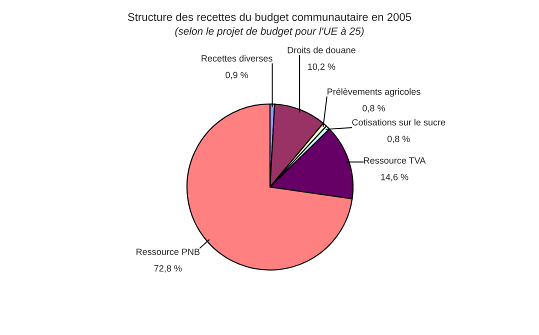 This screenshot has width=539, height=335. What do you see at coordinates (322, 67) in the screenshot?
I see `data-label: 10,2 %` at bounding box center [322, 67].